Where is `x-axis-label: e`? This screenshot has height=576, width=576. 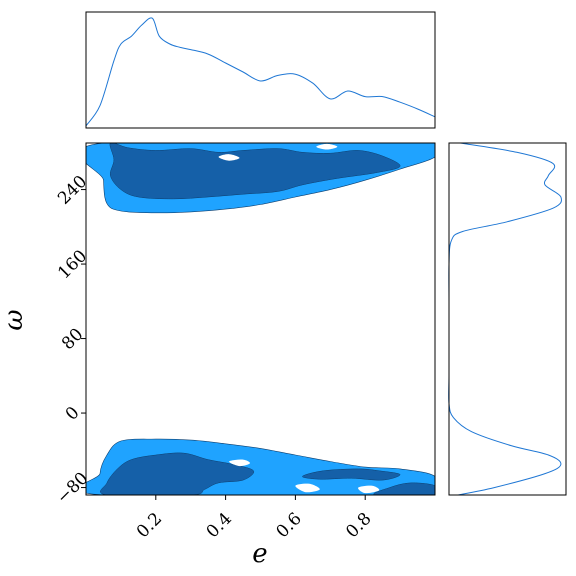
x-axis-label: e is located at coordinates (259, 554).